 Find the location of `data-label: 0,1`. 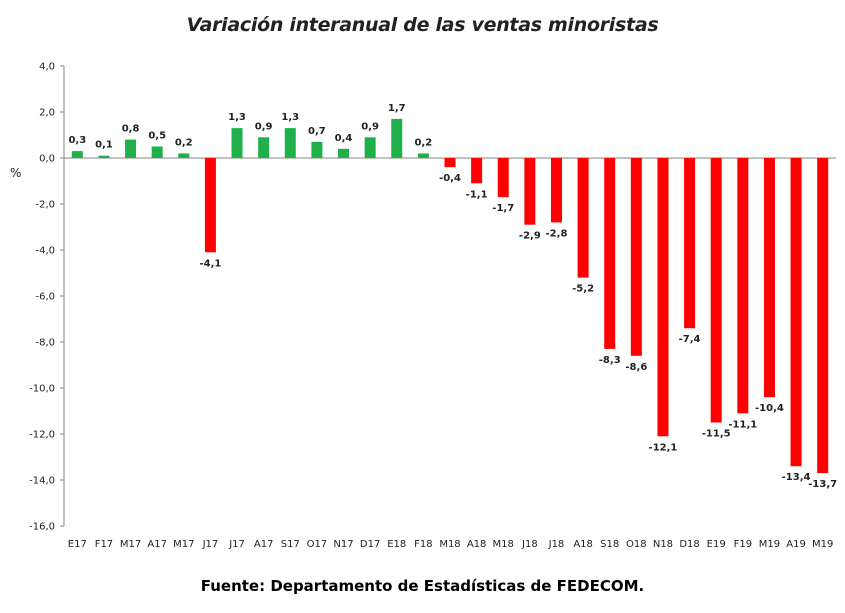

data-label: 0,1 is located at coordinates (104, 145).